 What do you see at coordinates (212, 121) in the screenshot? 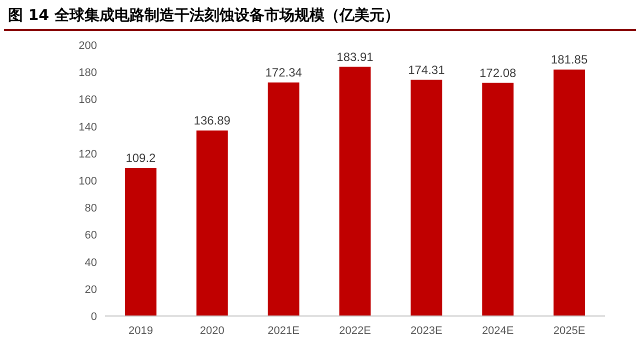
I see `data-label: 136.89` at bounding box center [212, 121].